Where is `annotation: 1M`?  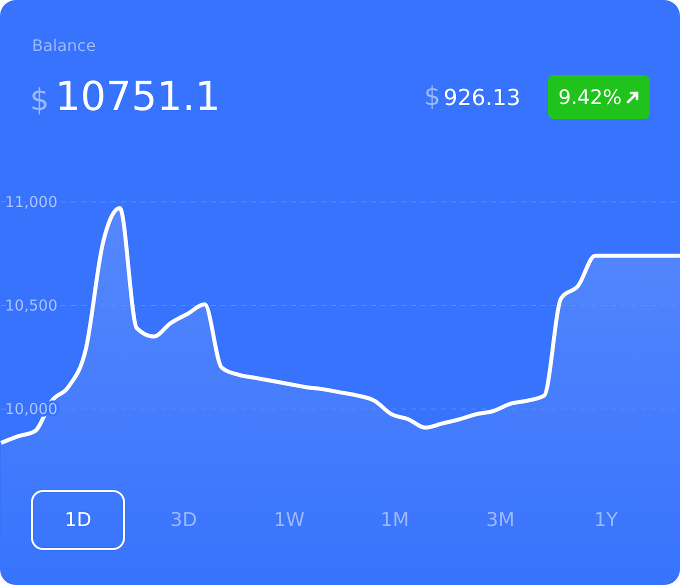
annotation: 1M is located at coordinates (395, 520).